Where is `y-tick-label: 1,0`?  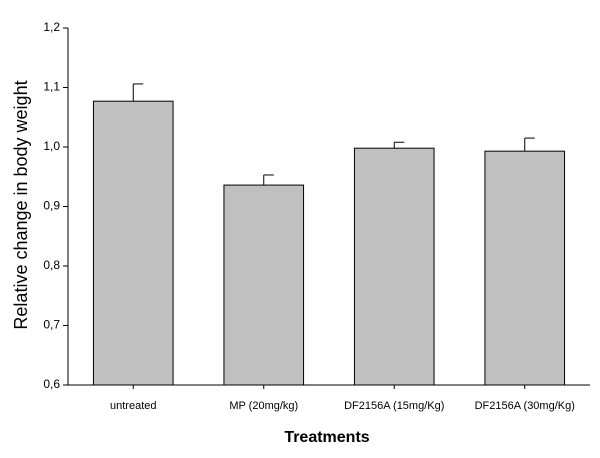
y-tick-label: 1,0 is located at coordinates (51, 146).